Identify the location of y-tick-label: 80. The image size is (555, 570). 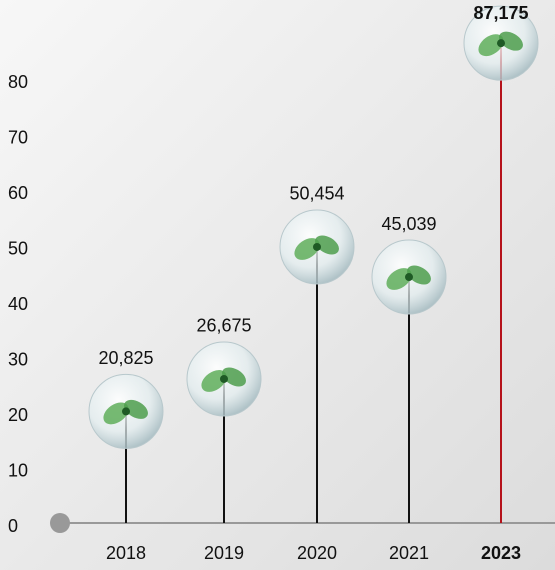
(18, 82).